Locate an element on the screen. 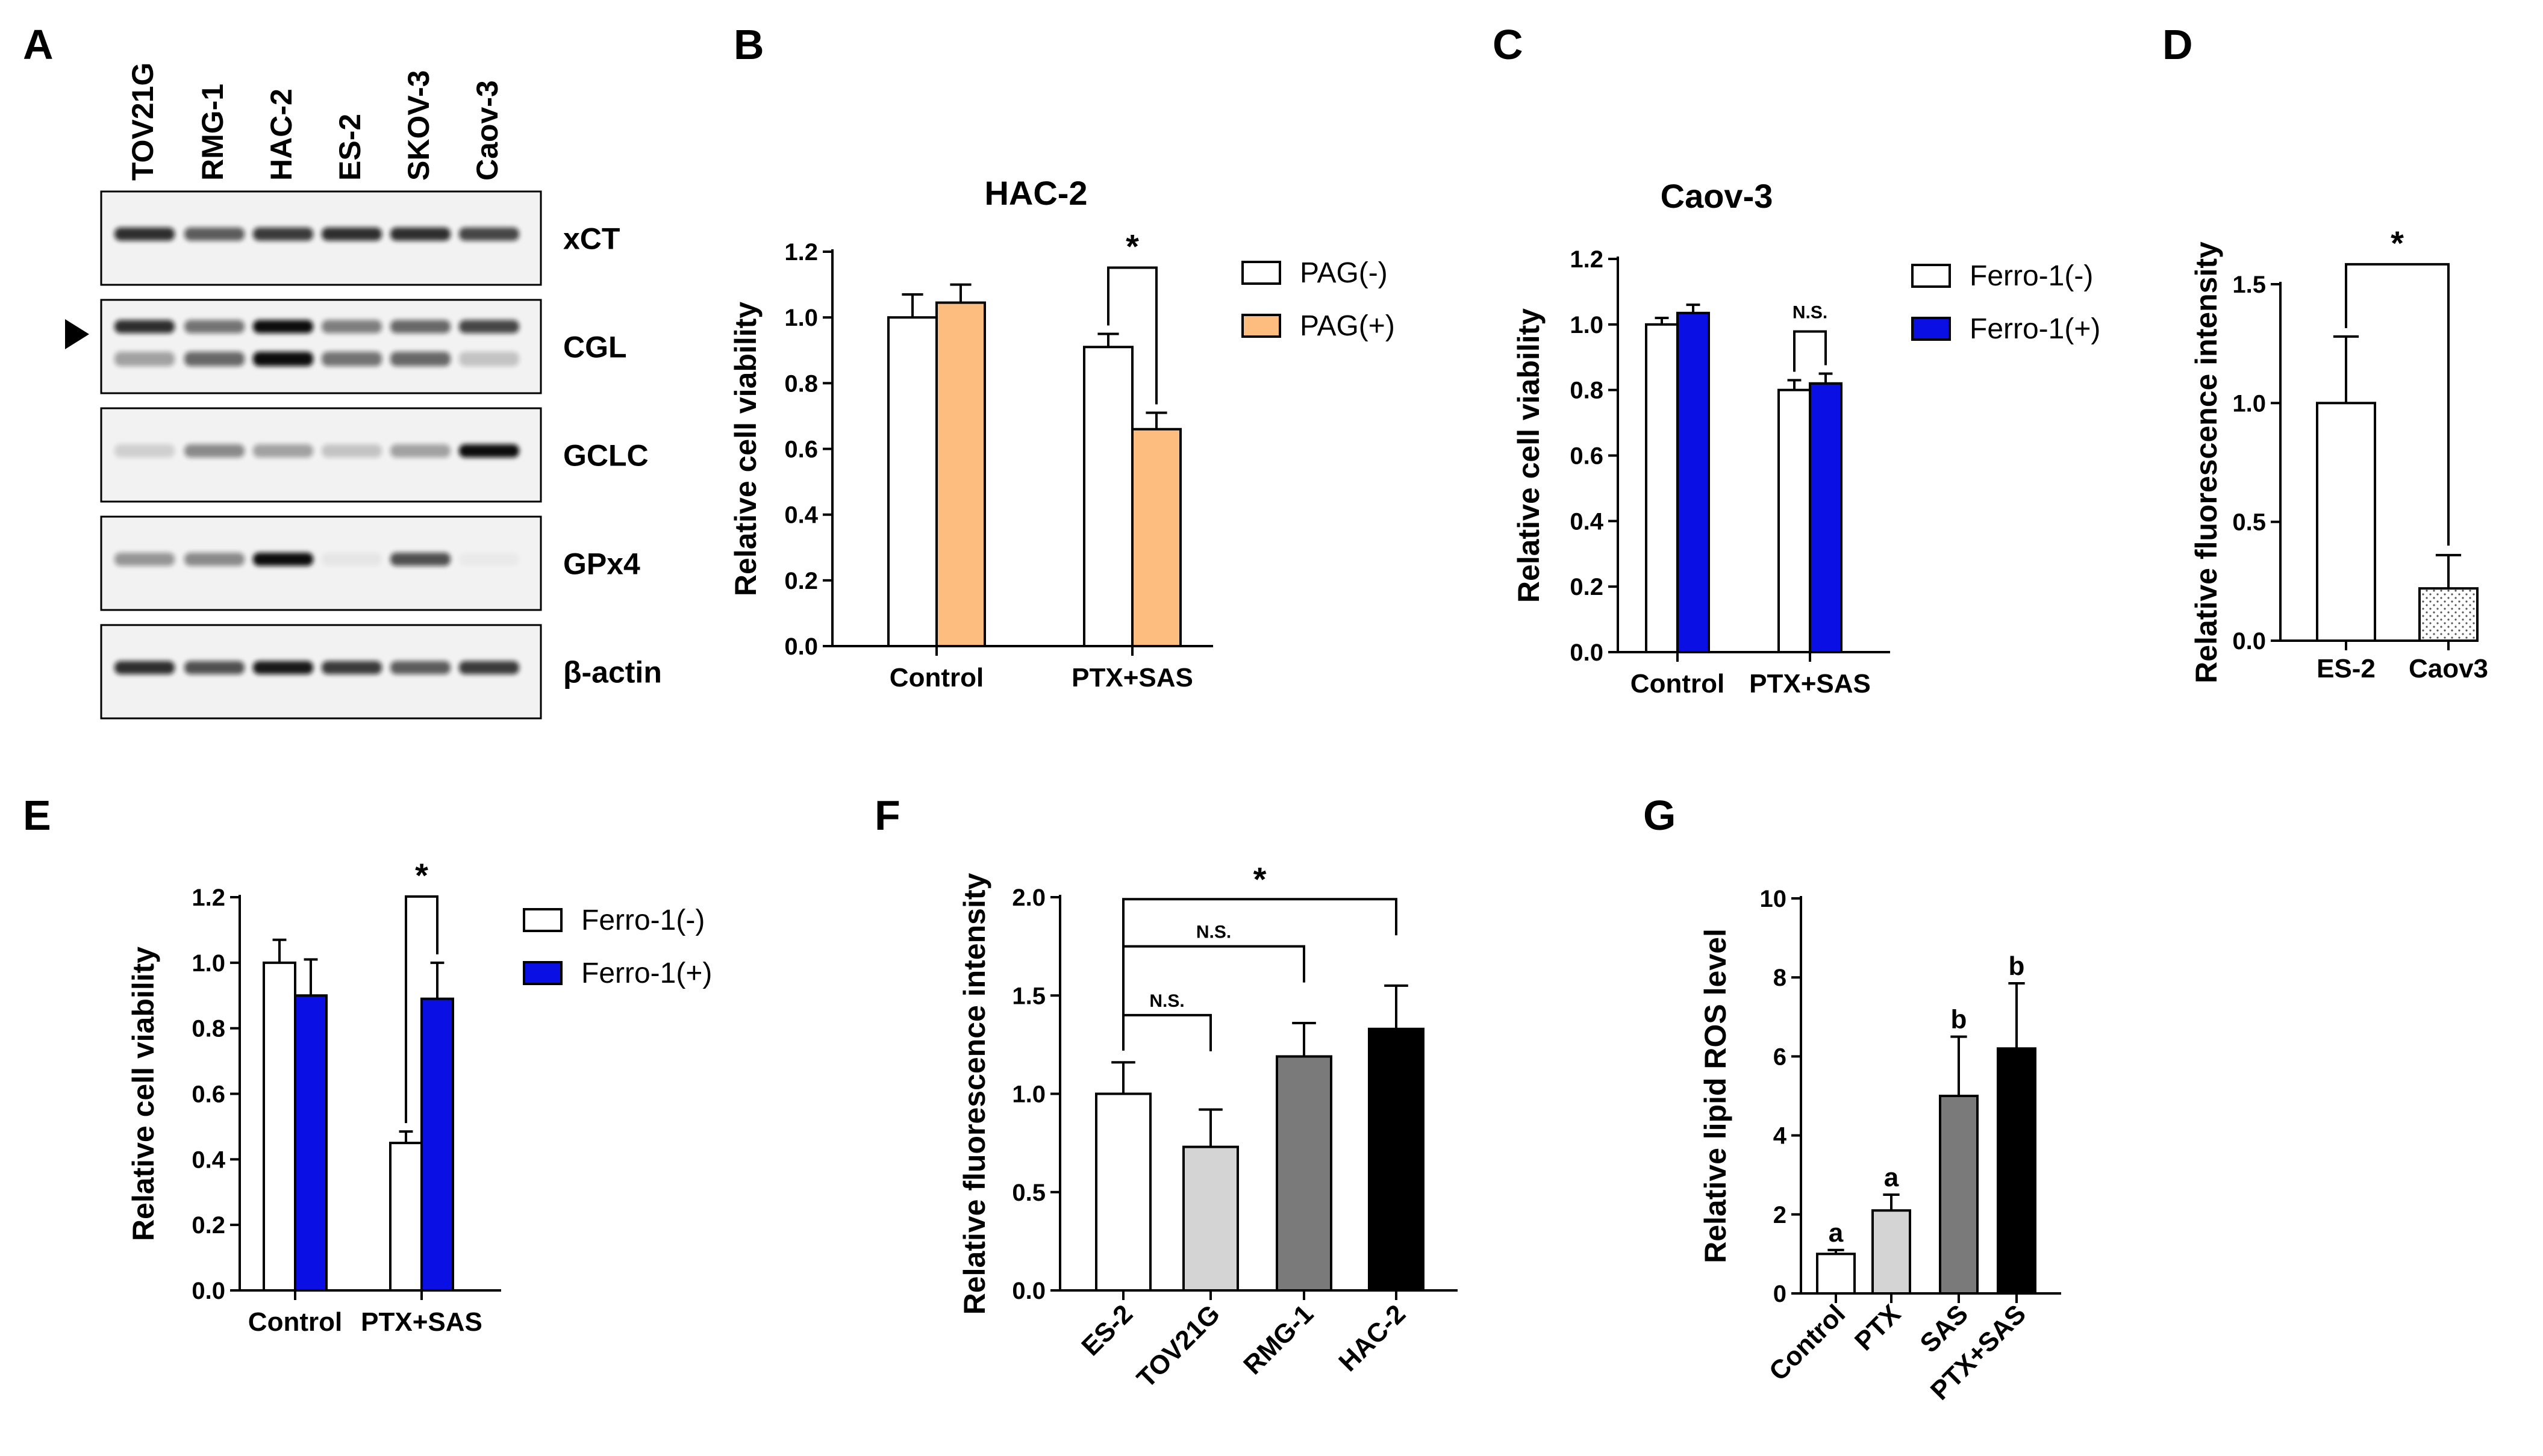 The width and height of the screenshot is (2543, 1456). y-tick-label: 4 is located at coordinates (1780, 1136).